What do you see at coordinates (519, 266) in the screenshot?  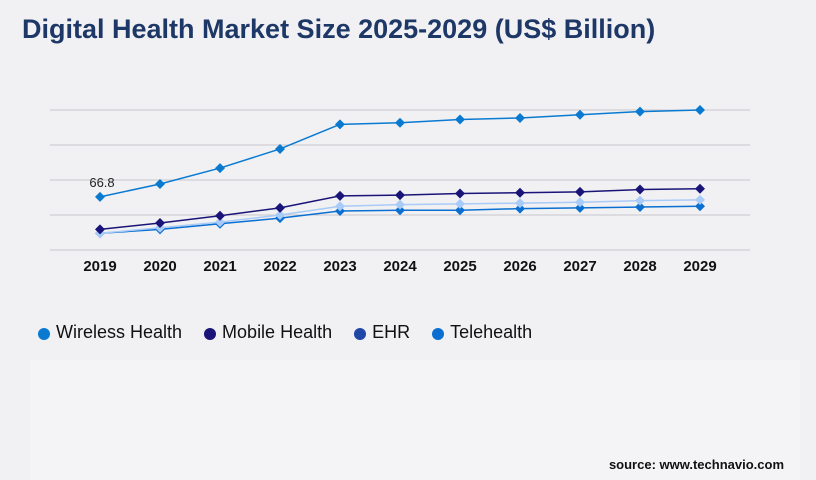 I see `x-tick-label: 2026` at bounding box center [519, 266].